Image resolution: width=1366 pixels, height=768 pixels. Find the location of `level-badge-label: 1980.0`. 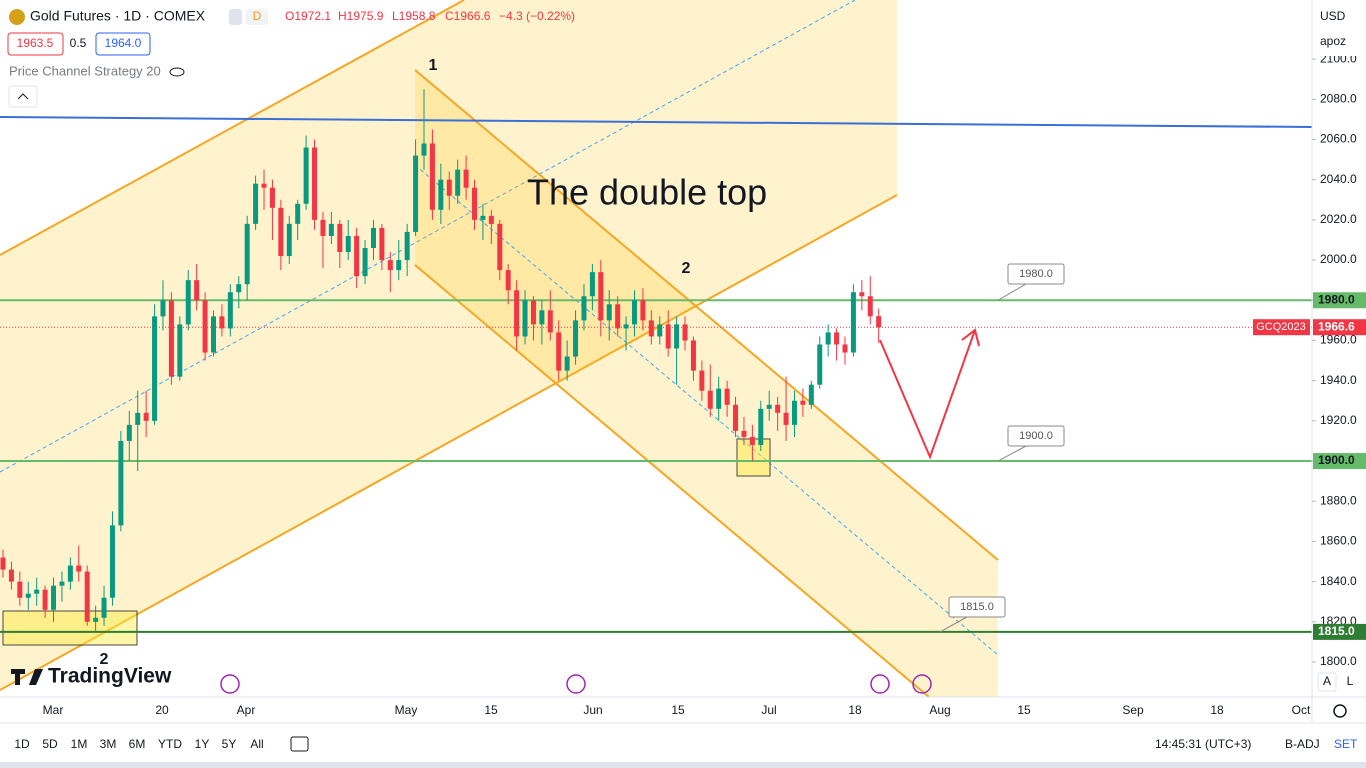

level-badge-label: 1980.0 is located at coordinates (1336, 299).